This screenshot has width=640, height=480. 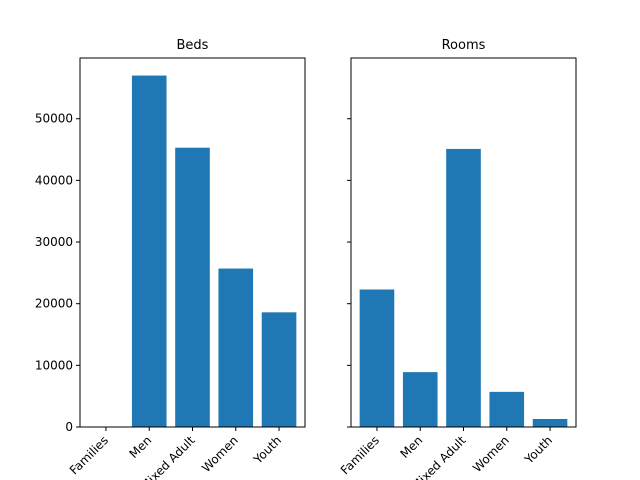 What do you see at coordinates (193, 45) in the screenshot?
I see `beds-title: Beds` at bounding box center [193, 45].